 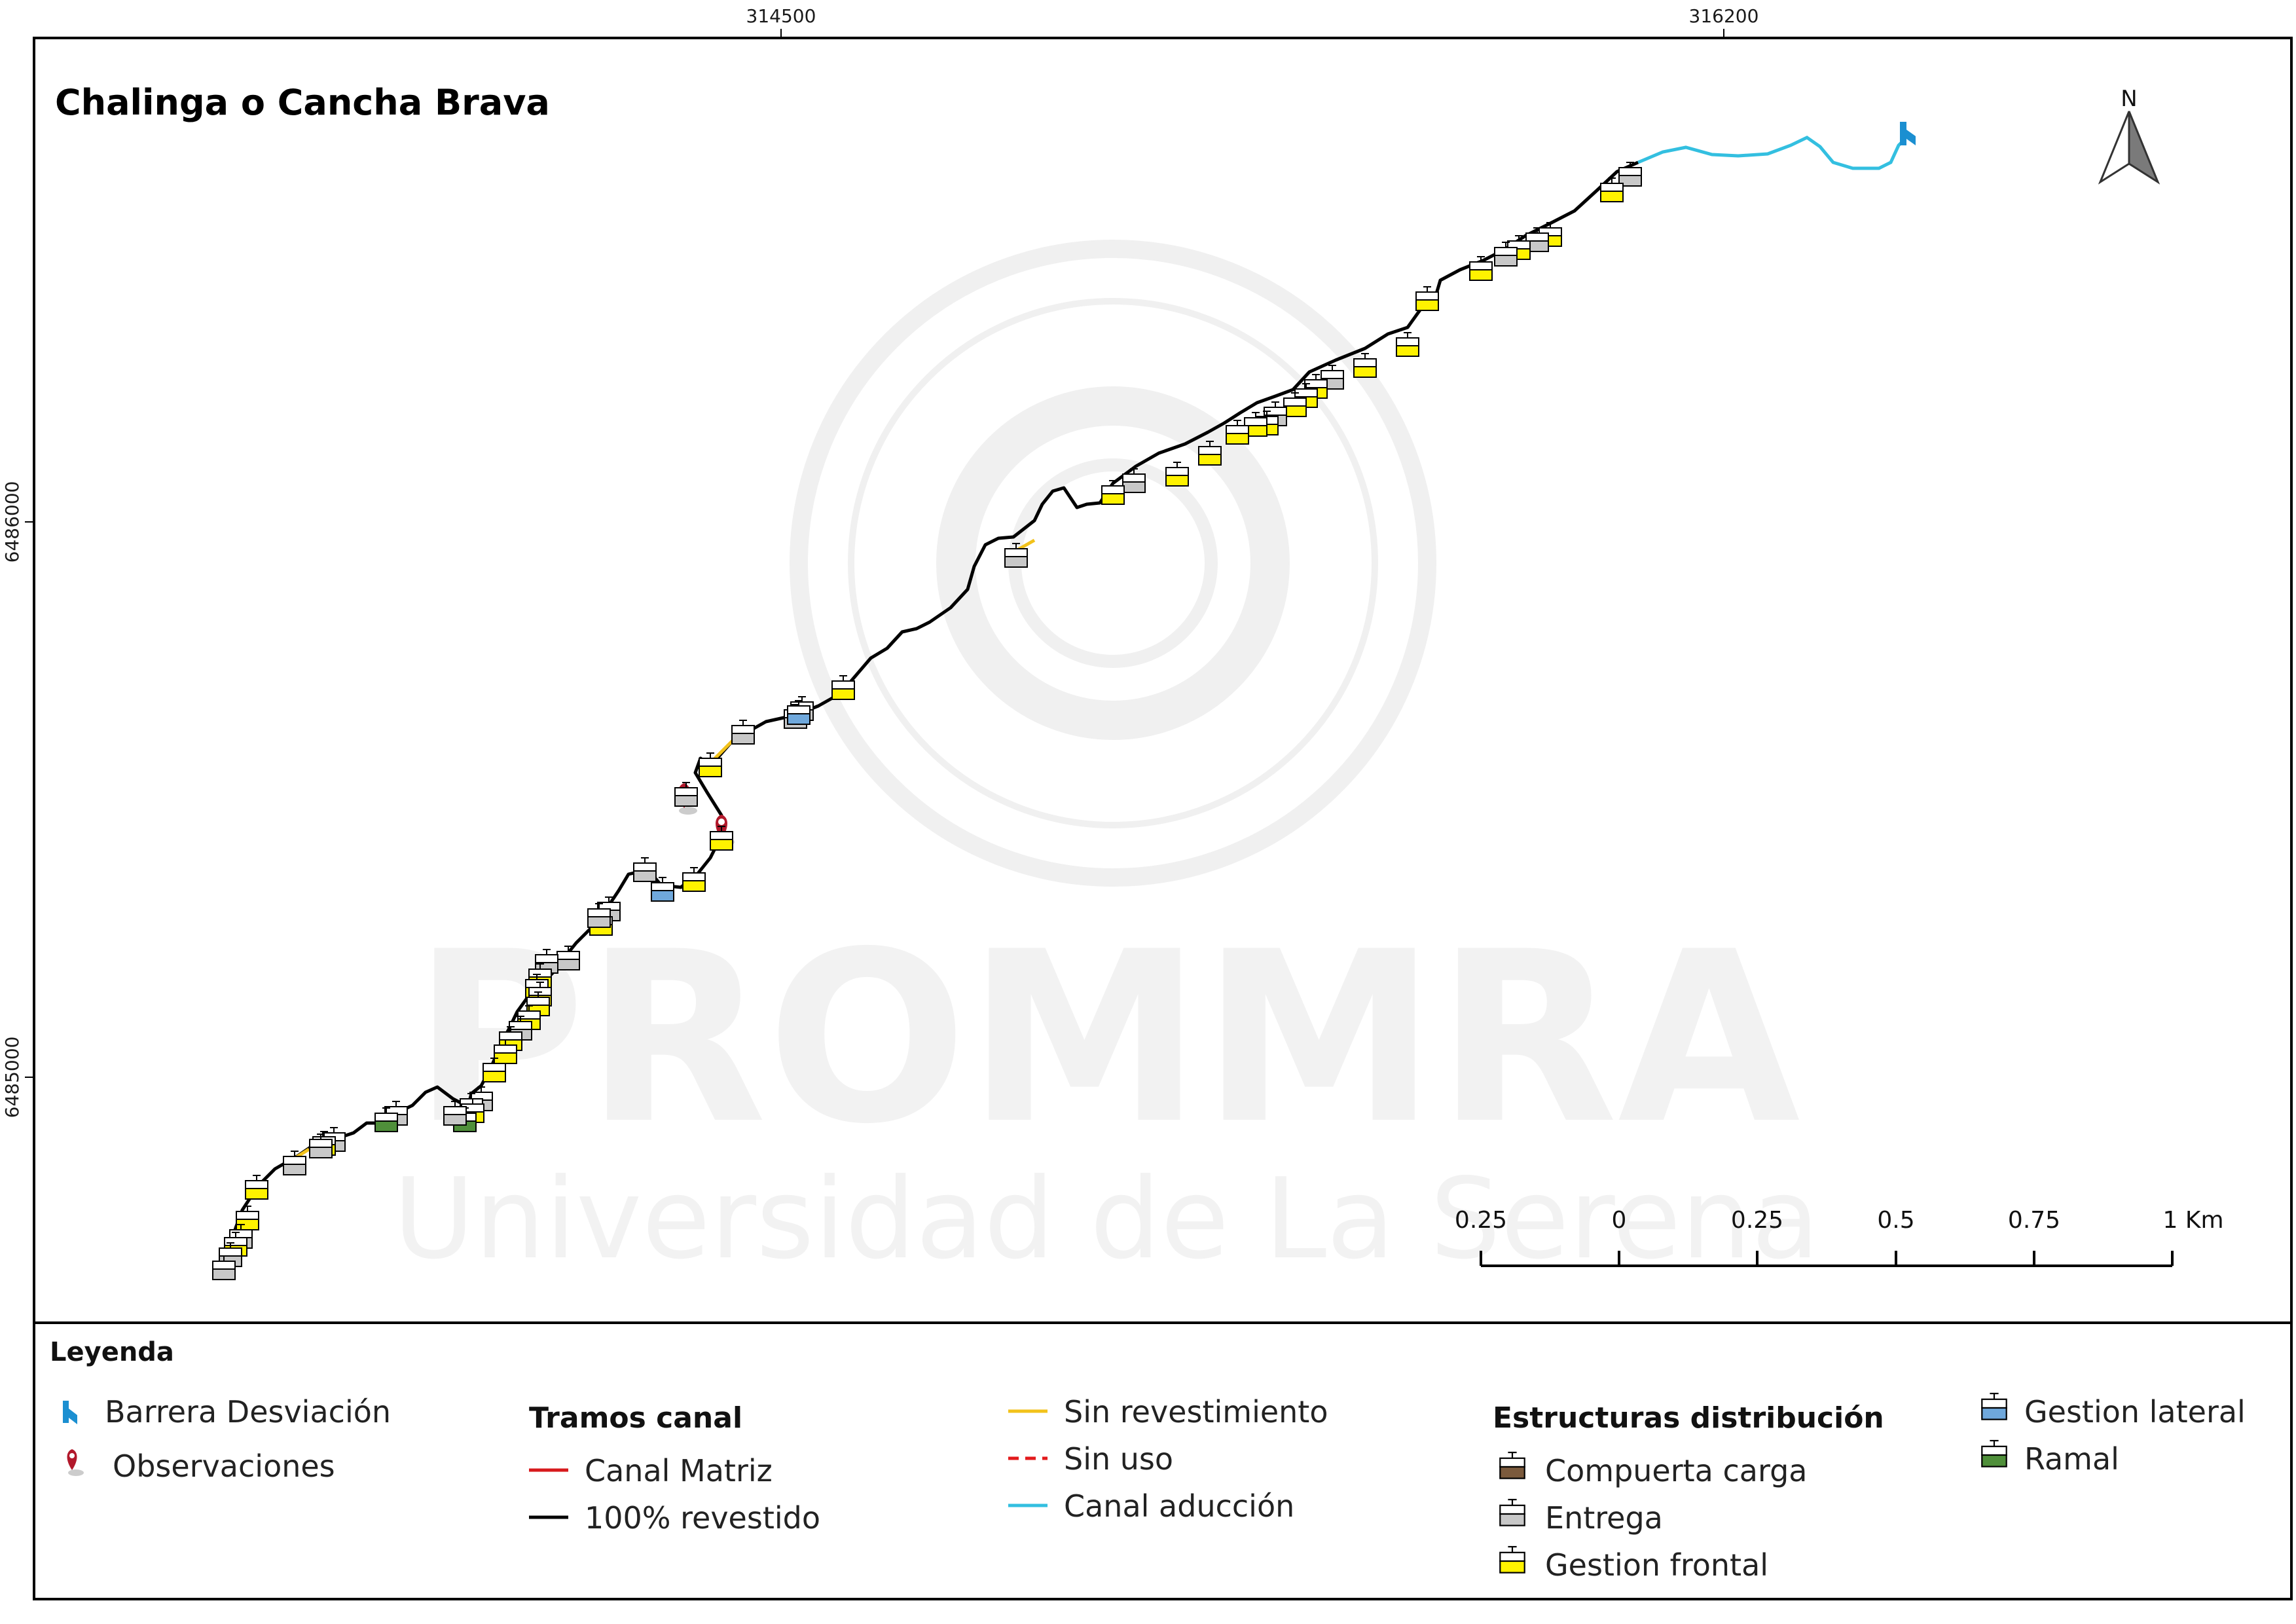 What do you see at coordinates (1113, 563) in the screenshot?
I see `watermark-seal-icon` at bounding box center [1113, 563].